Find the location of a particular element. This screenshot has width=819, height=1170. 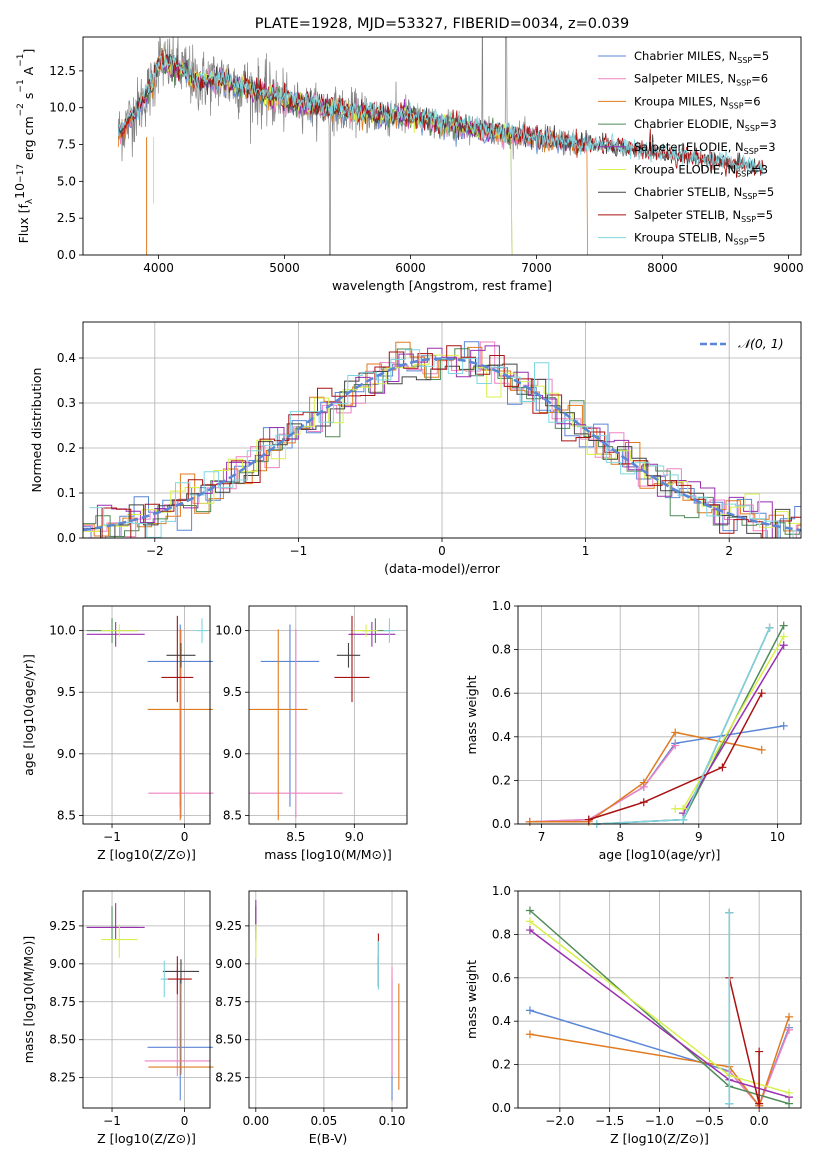

y-tick-label: 8.50 is located at coordinates (62, 1040).